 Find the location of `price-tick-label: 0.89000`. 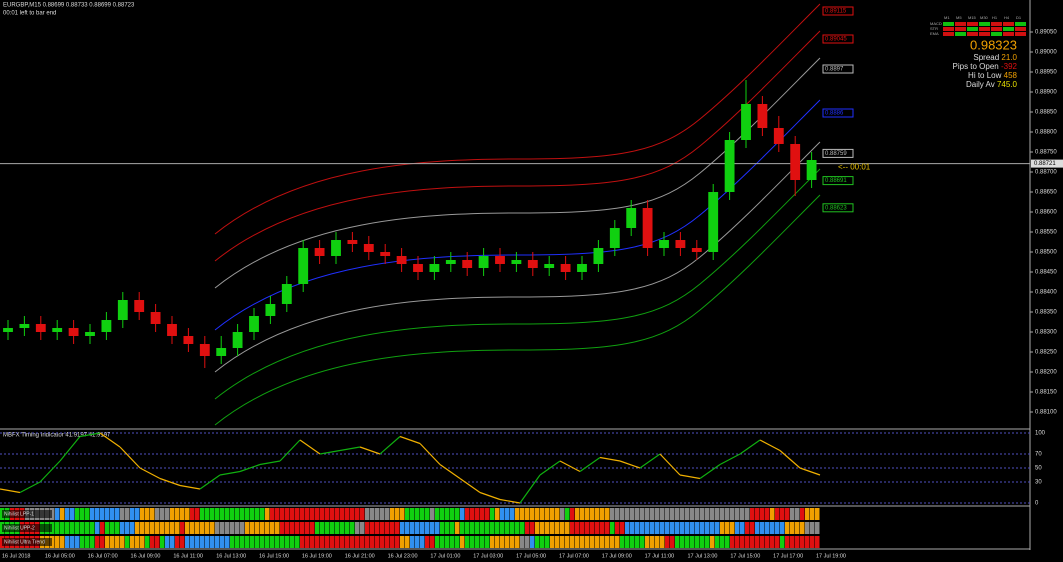

price-tick-label: 0.89000 is located at coordinates (1046, 53).